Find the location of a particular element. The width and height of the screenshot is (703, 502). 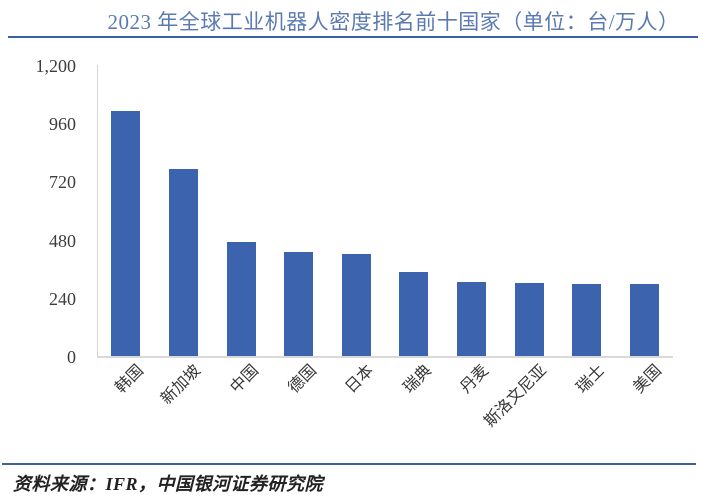

y-axis-tick: 480 is located at coordinates (62, 240).